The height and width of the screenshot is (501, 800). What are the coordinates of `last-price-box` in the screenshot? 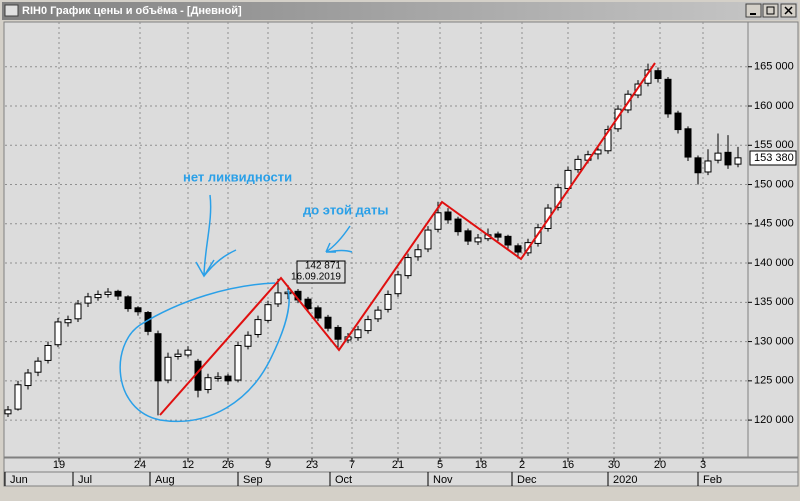 It's located at (773, 158).